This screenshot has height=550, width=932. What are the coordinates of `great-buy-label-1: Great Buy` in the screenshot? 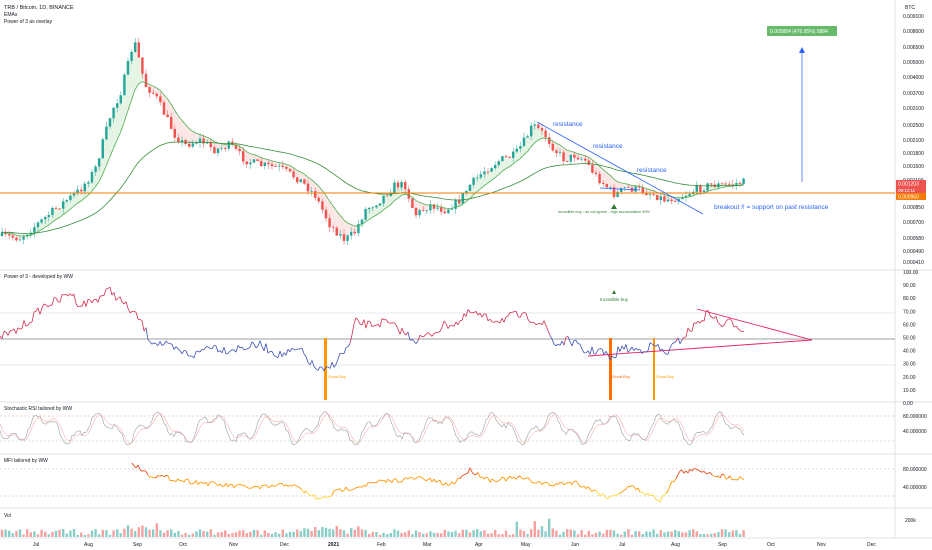 It's located at (337, 376).